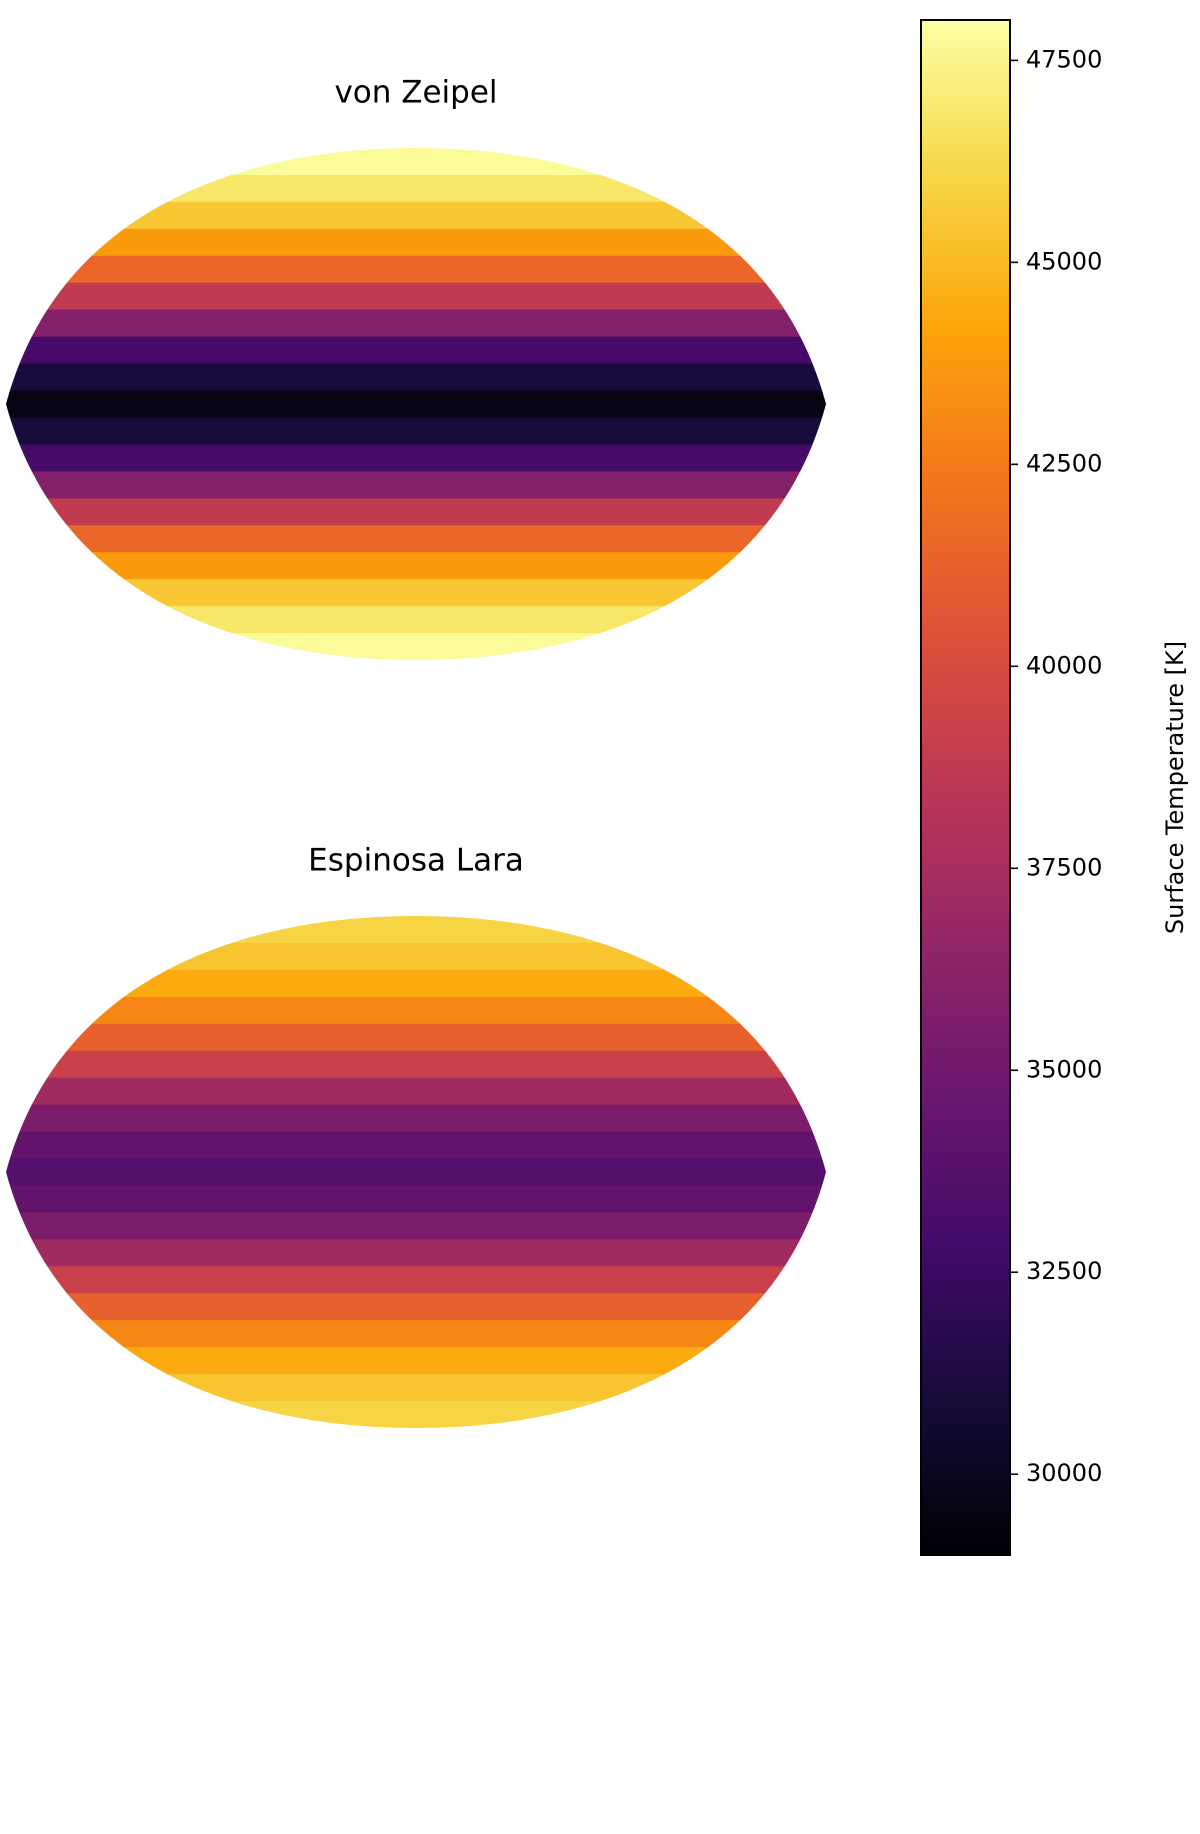 The height and width of the screenshot is (1834, 1200). I want to click on colorbar-tick-label: 40000, so click(1064, 665).